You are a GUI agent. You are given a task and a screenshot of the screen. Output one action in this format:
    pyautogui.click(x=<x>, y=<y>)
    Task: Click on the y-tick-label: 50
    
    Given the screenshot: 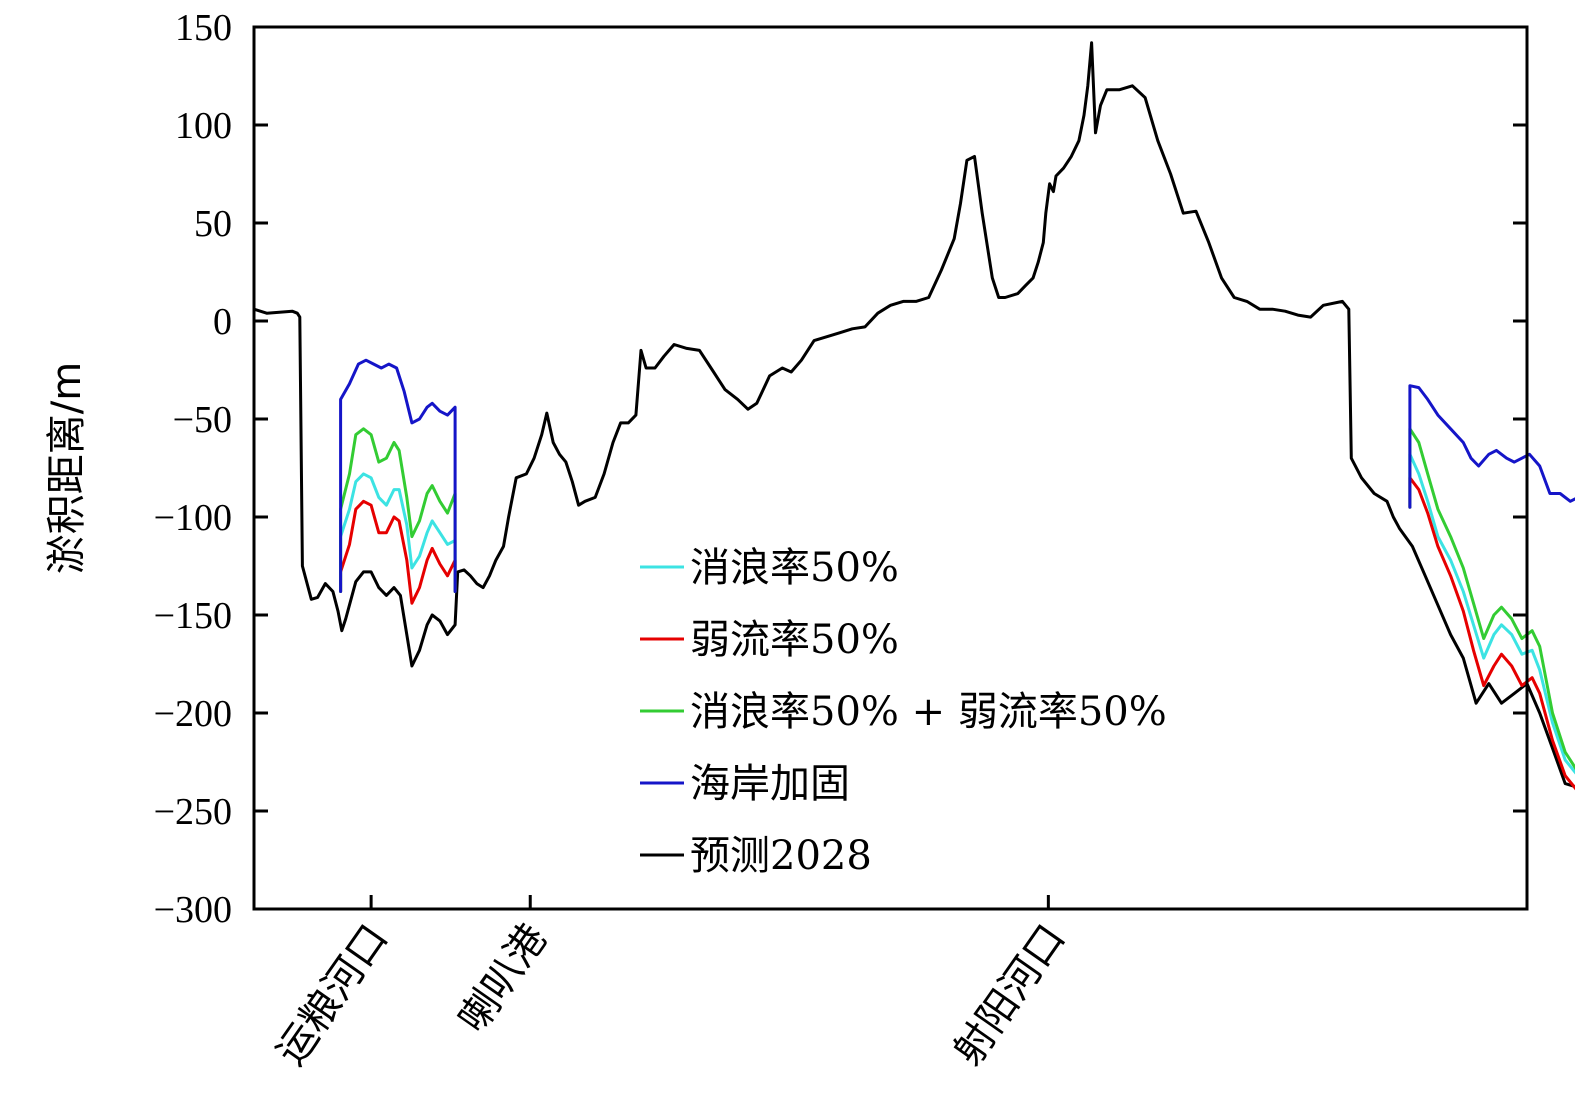 What is the action you would take?
    pyautogui.click(x=213, y=224)
    